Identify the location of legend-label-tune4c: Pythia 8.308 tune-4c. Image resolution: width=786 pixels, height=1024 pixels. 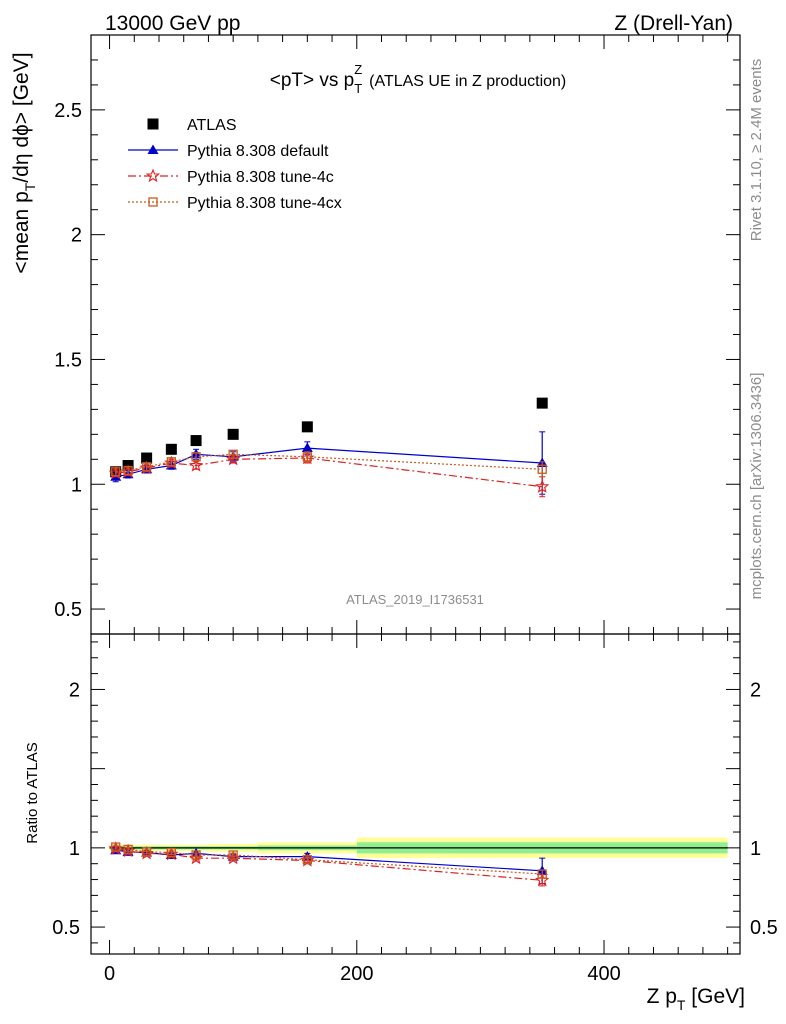
(260, 177).